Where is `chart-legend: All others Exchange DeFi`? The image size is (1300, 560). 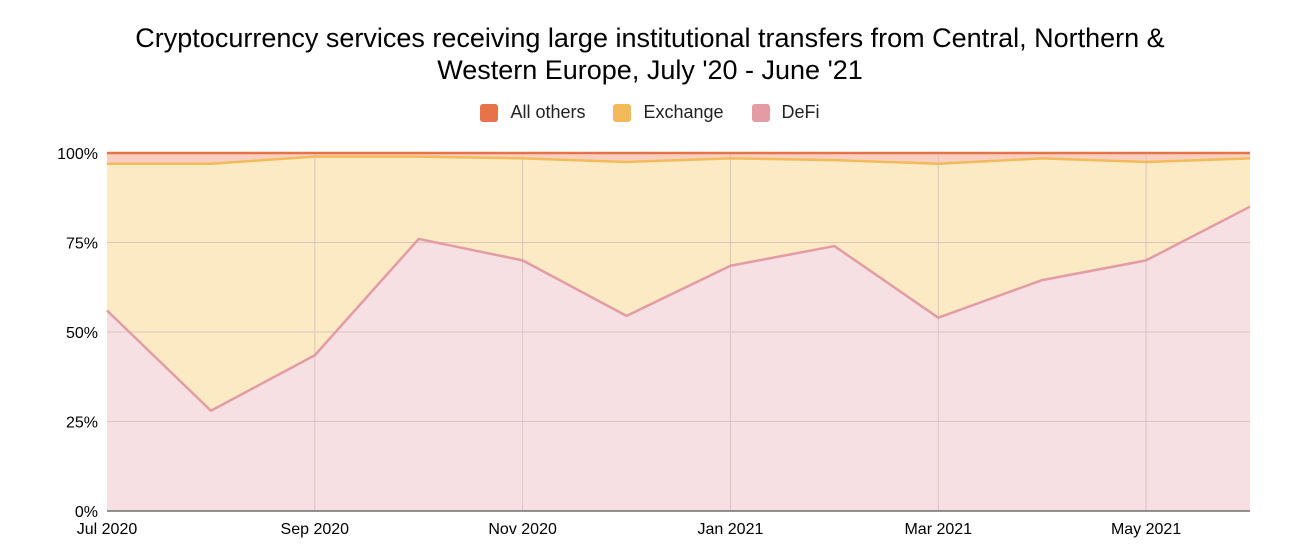 chart-legend: All others Exchange DeFi is located at coordinates (650, 112).